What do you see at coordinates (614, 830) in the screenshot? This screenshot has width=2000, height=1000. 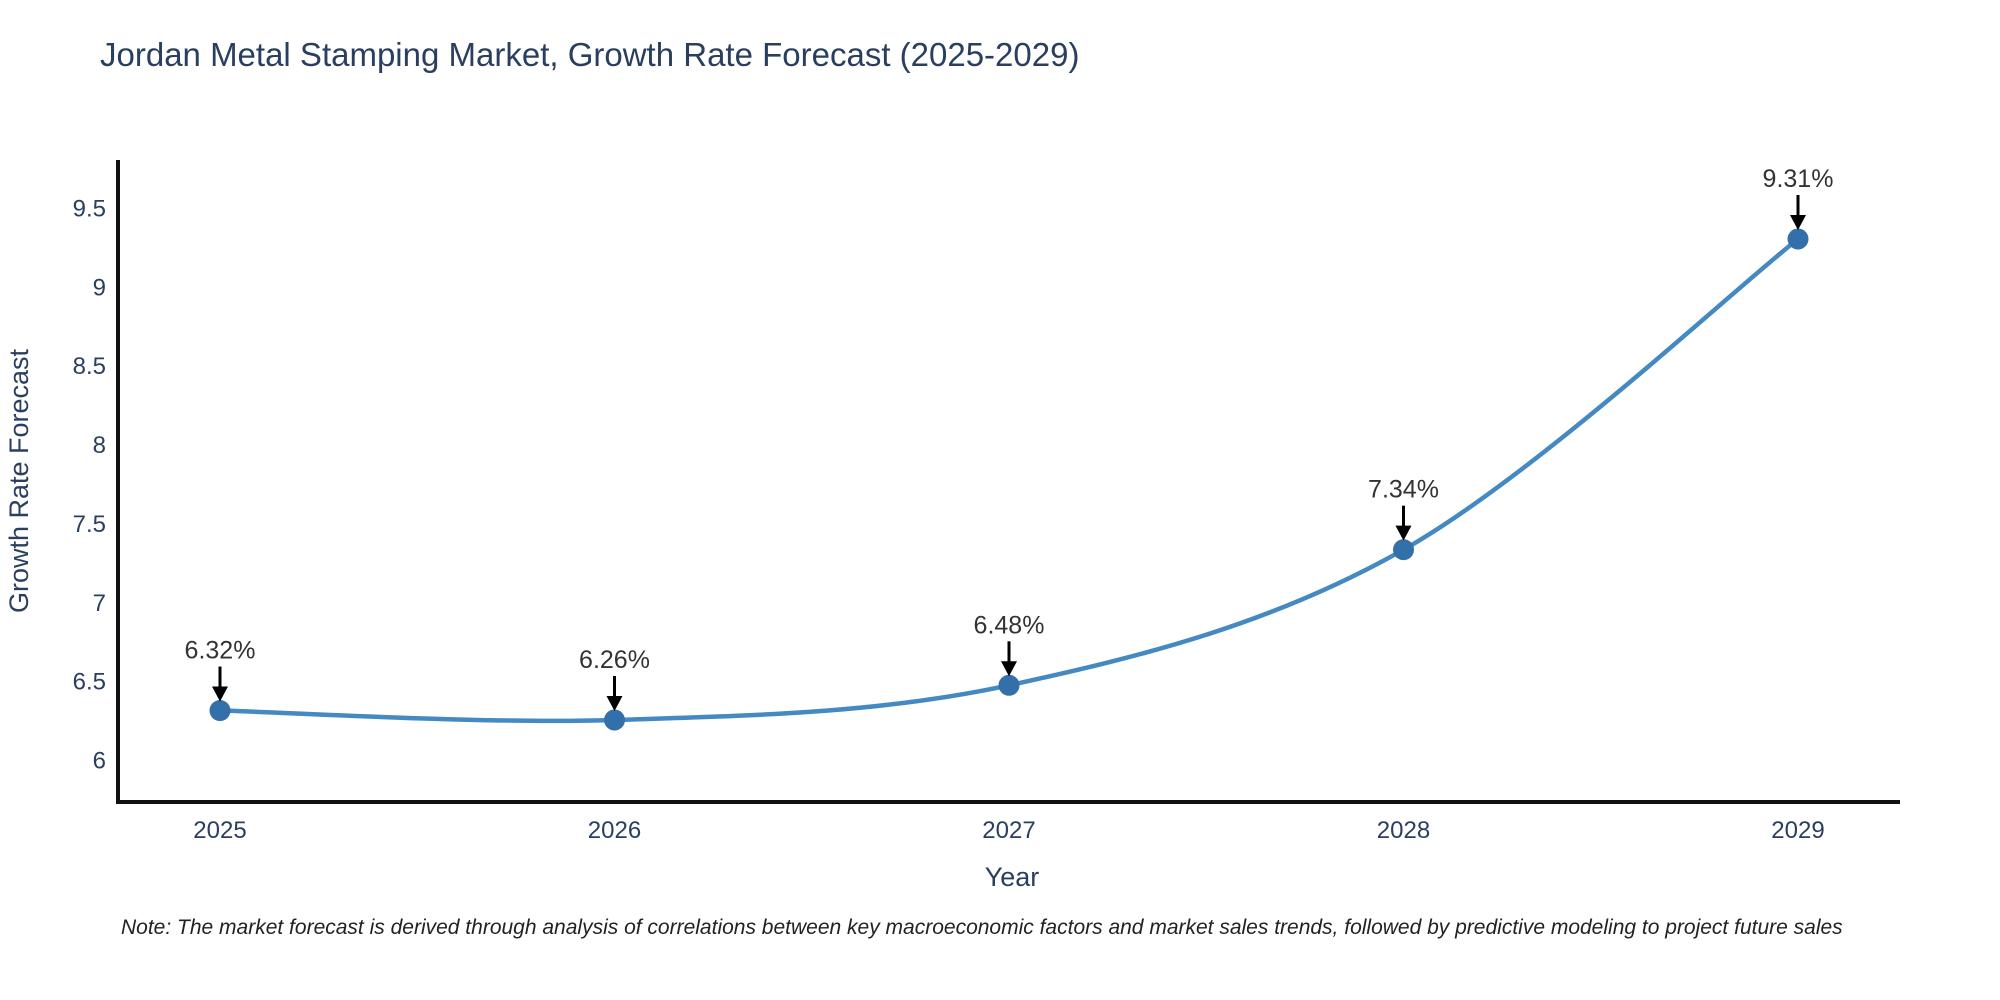 I see `x-tick-label: 2026` at bounding box center [614, 830].